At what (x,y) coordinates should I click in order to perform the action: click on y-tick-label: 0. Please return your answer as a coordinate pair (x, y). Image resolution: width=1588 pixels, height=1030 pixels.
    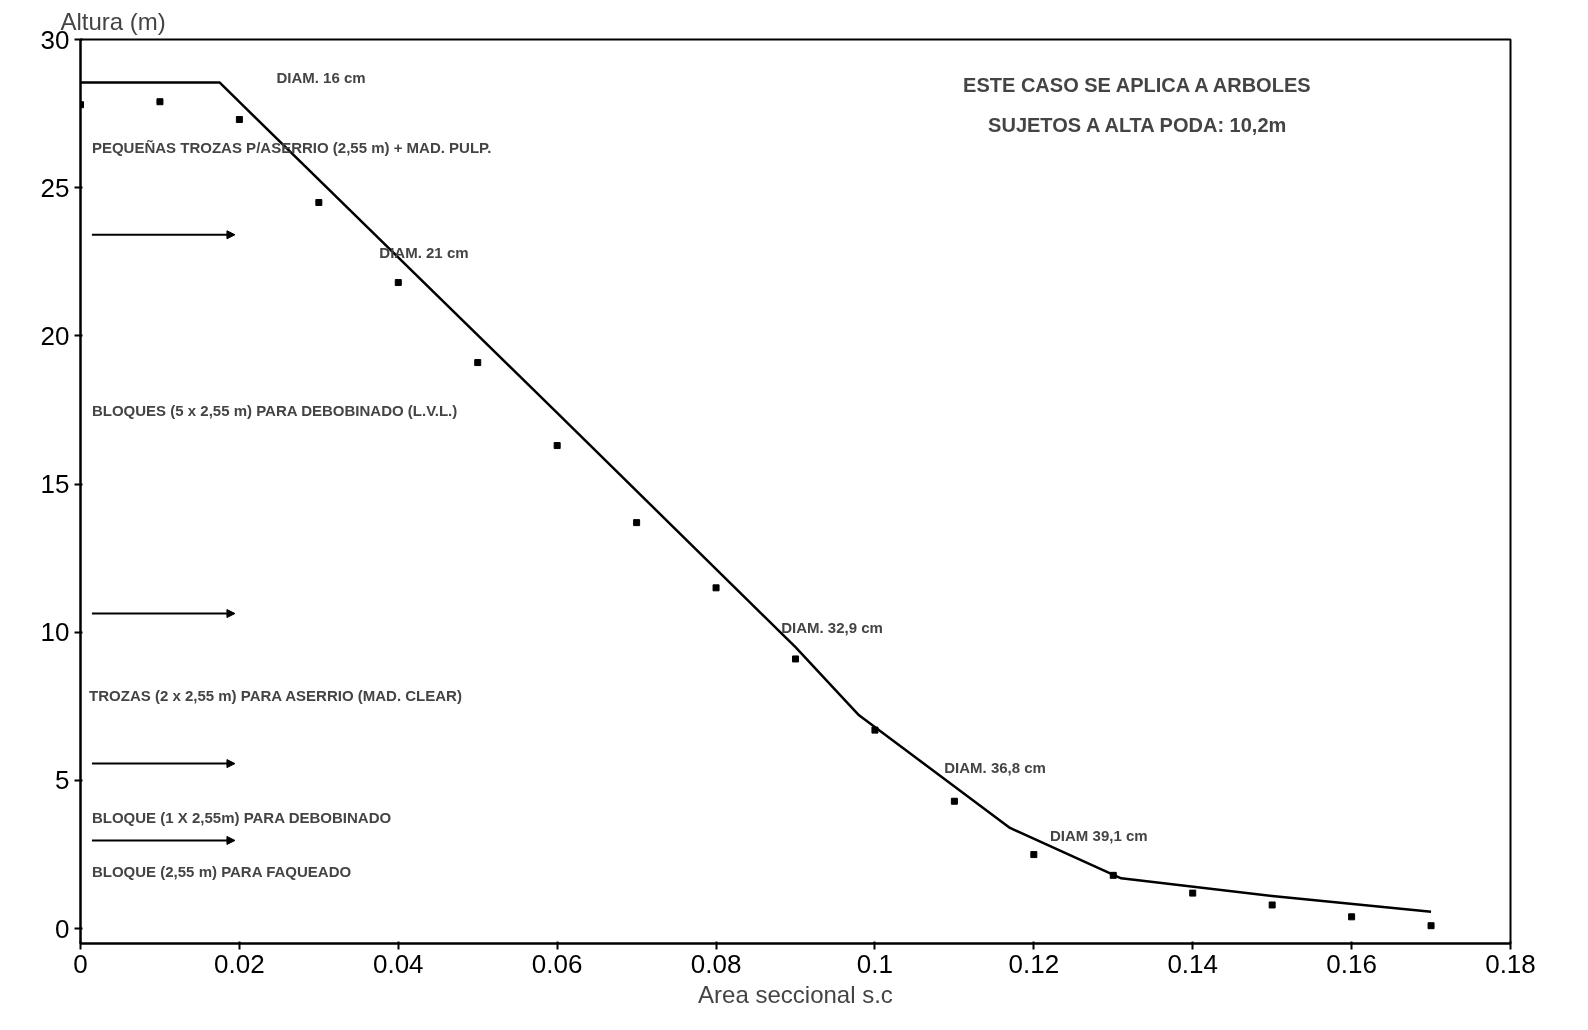
    Looking at the image, I should click on (62, 928).